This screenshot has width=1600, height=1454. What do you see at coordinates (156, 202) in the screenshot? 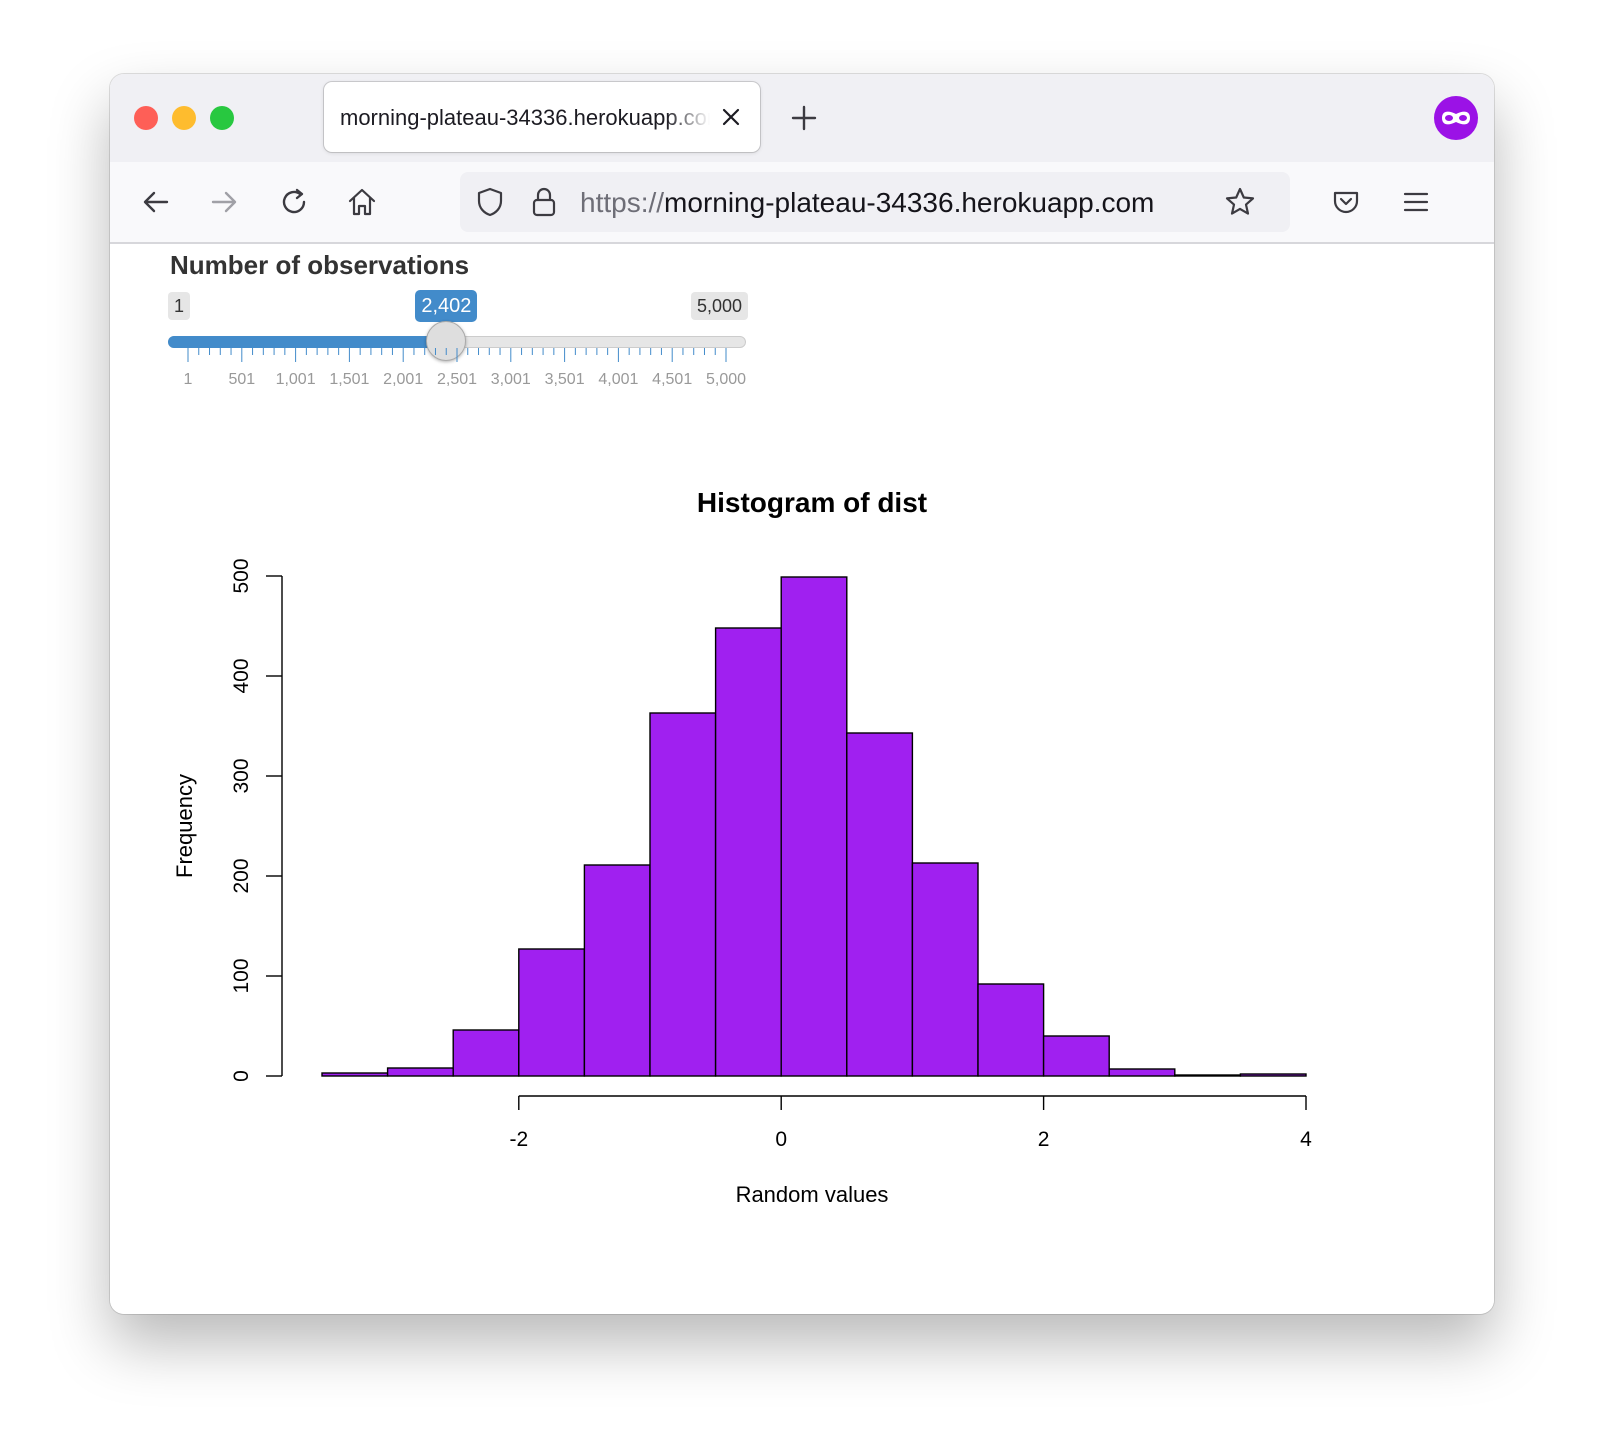
I see `back-icon` at bounding box center [156, 202].